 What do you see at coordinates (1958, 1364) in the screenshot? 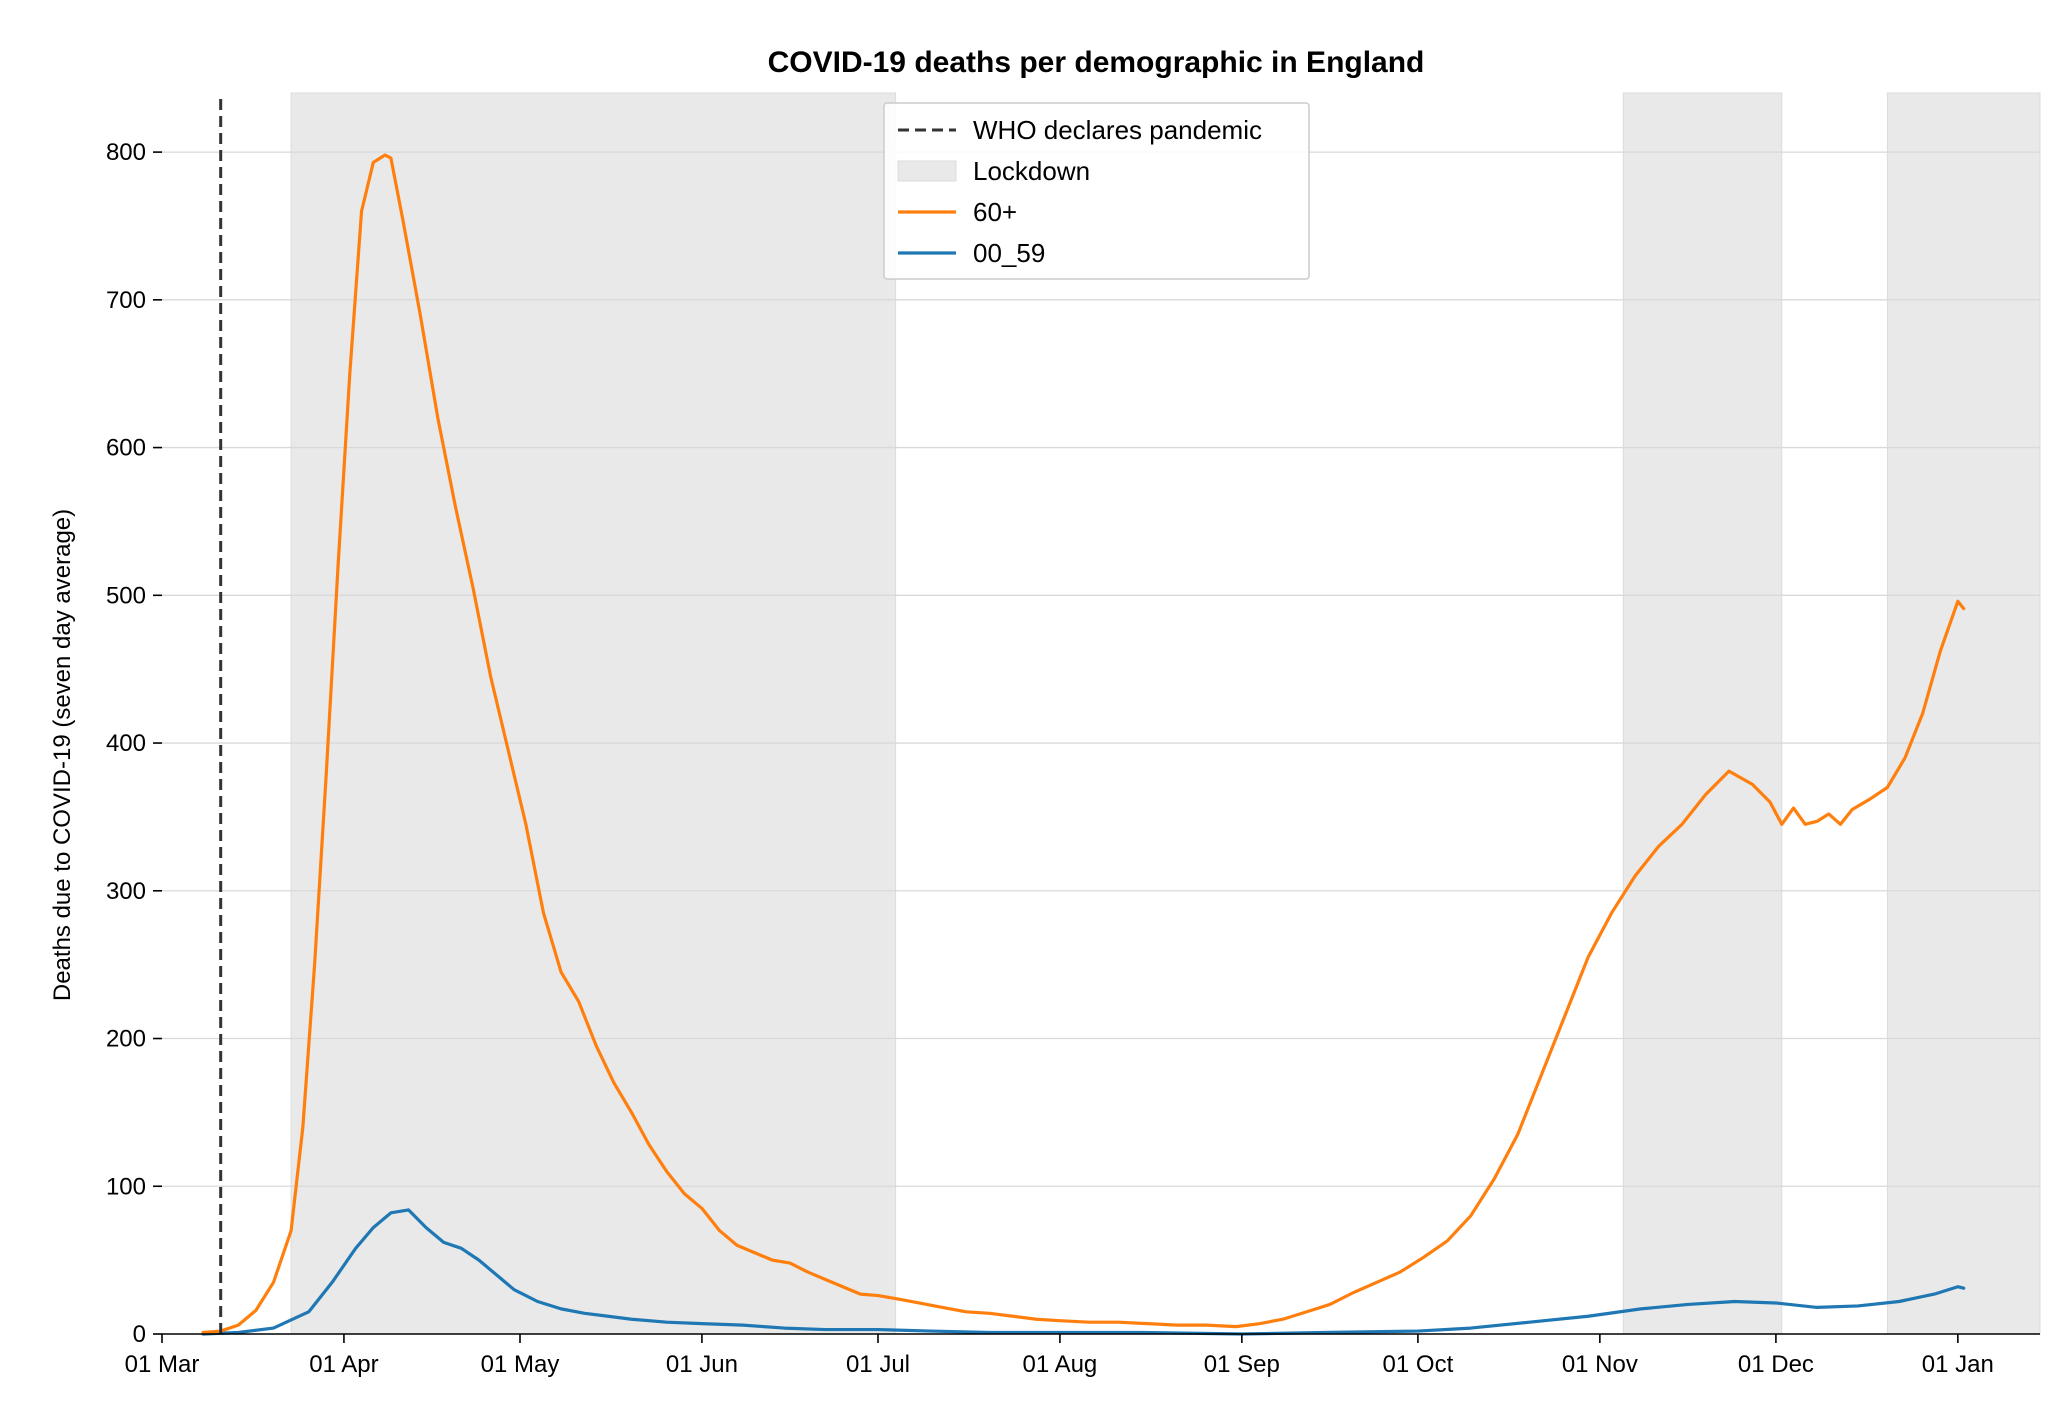
I see `x-tick-label-2021-01-01: 01 Jan` at bounding box center [1958, 1364].